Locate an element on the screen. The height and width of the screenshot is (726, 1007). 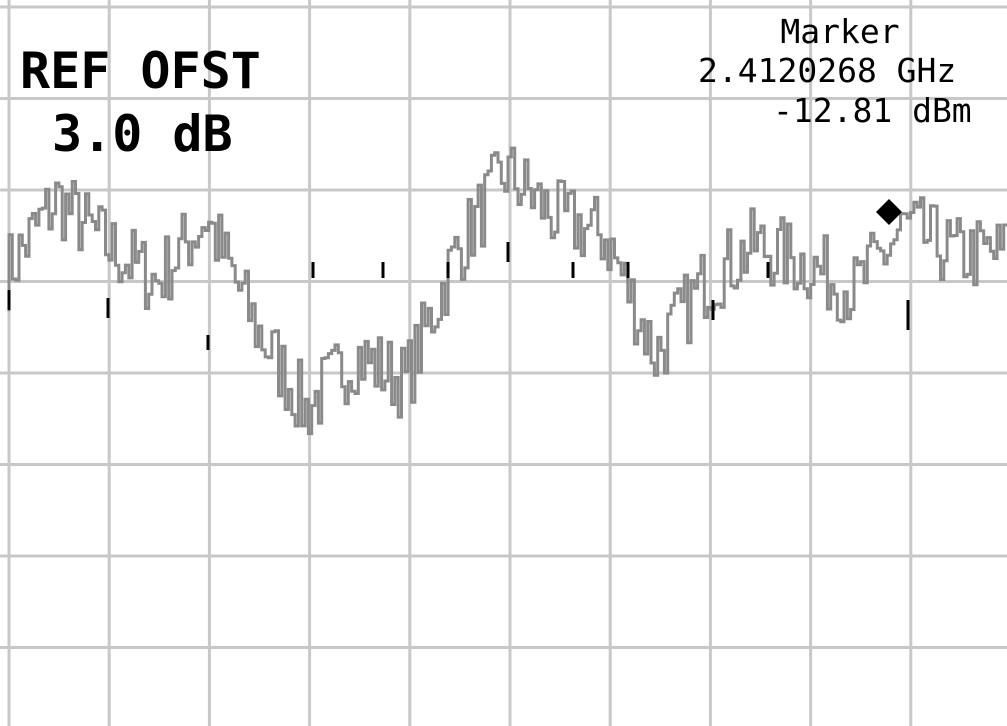
marker-frequency: 2.4120268 GHz is located at coordinates (827, 70).